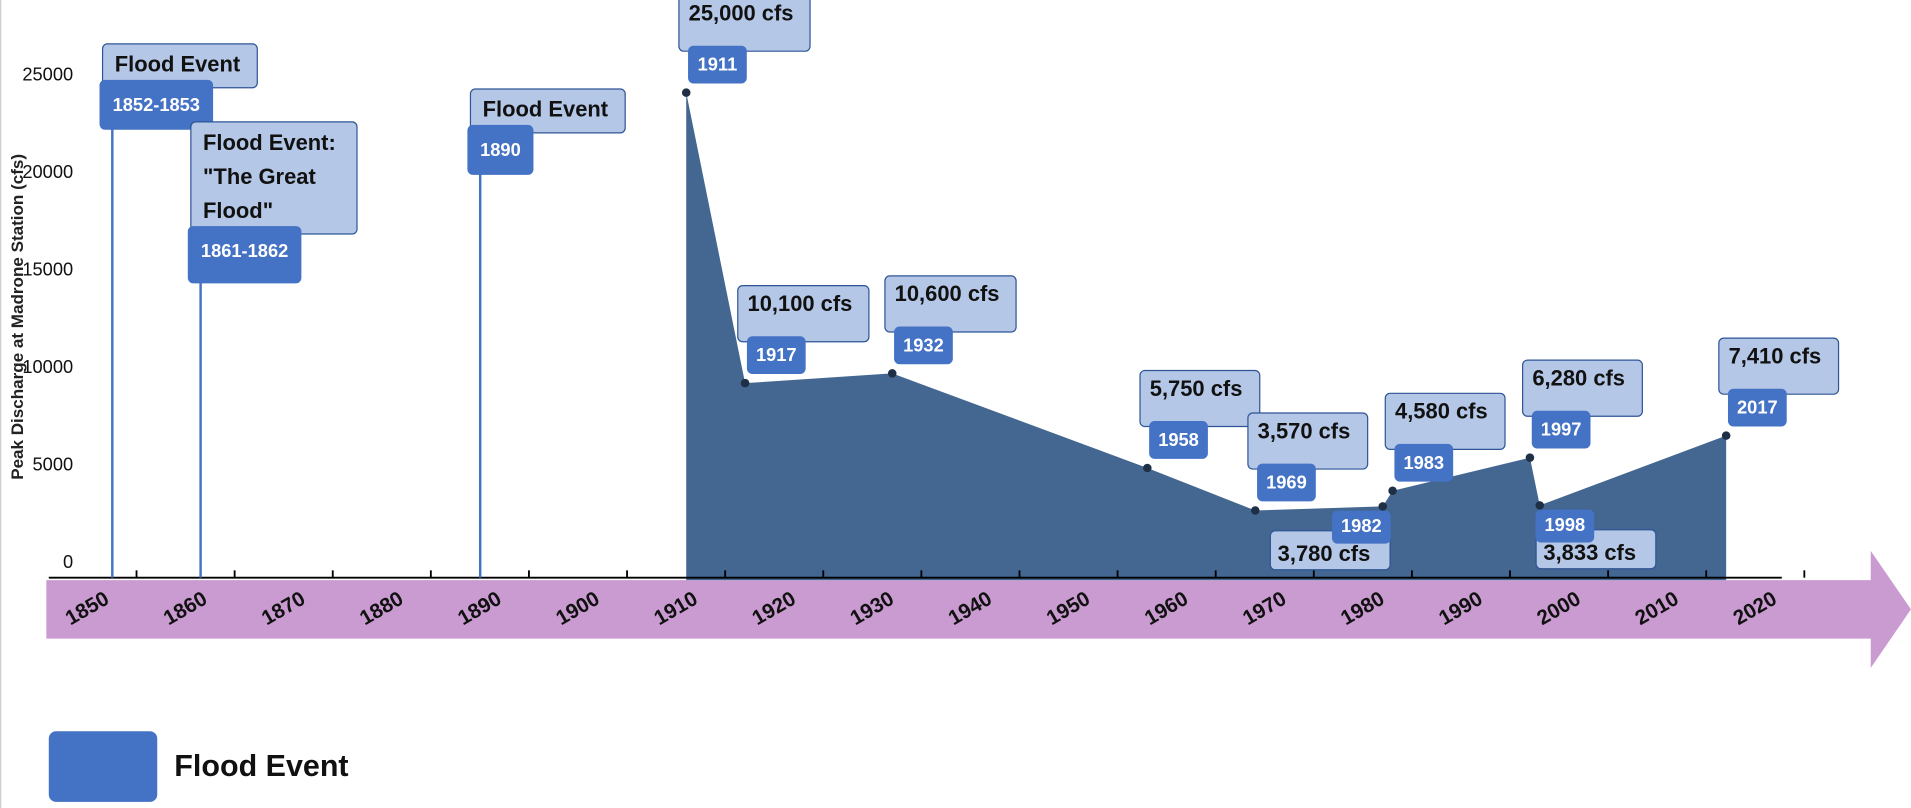 This screenshot has height=808, width=1911. What do you see at coordinates (1589, 552) in the screenshot?
I see `value-label: 3,833 cfs` at bounding box center [1589, 552].